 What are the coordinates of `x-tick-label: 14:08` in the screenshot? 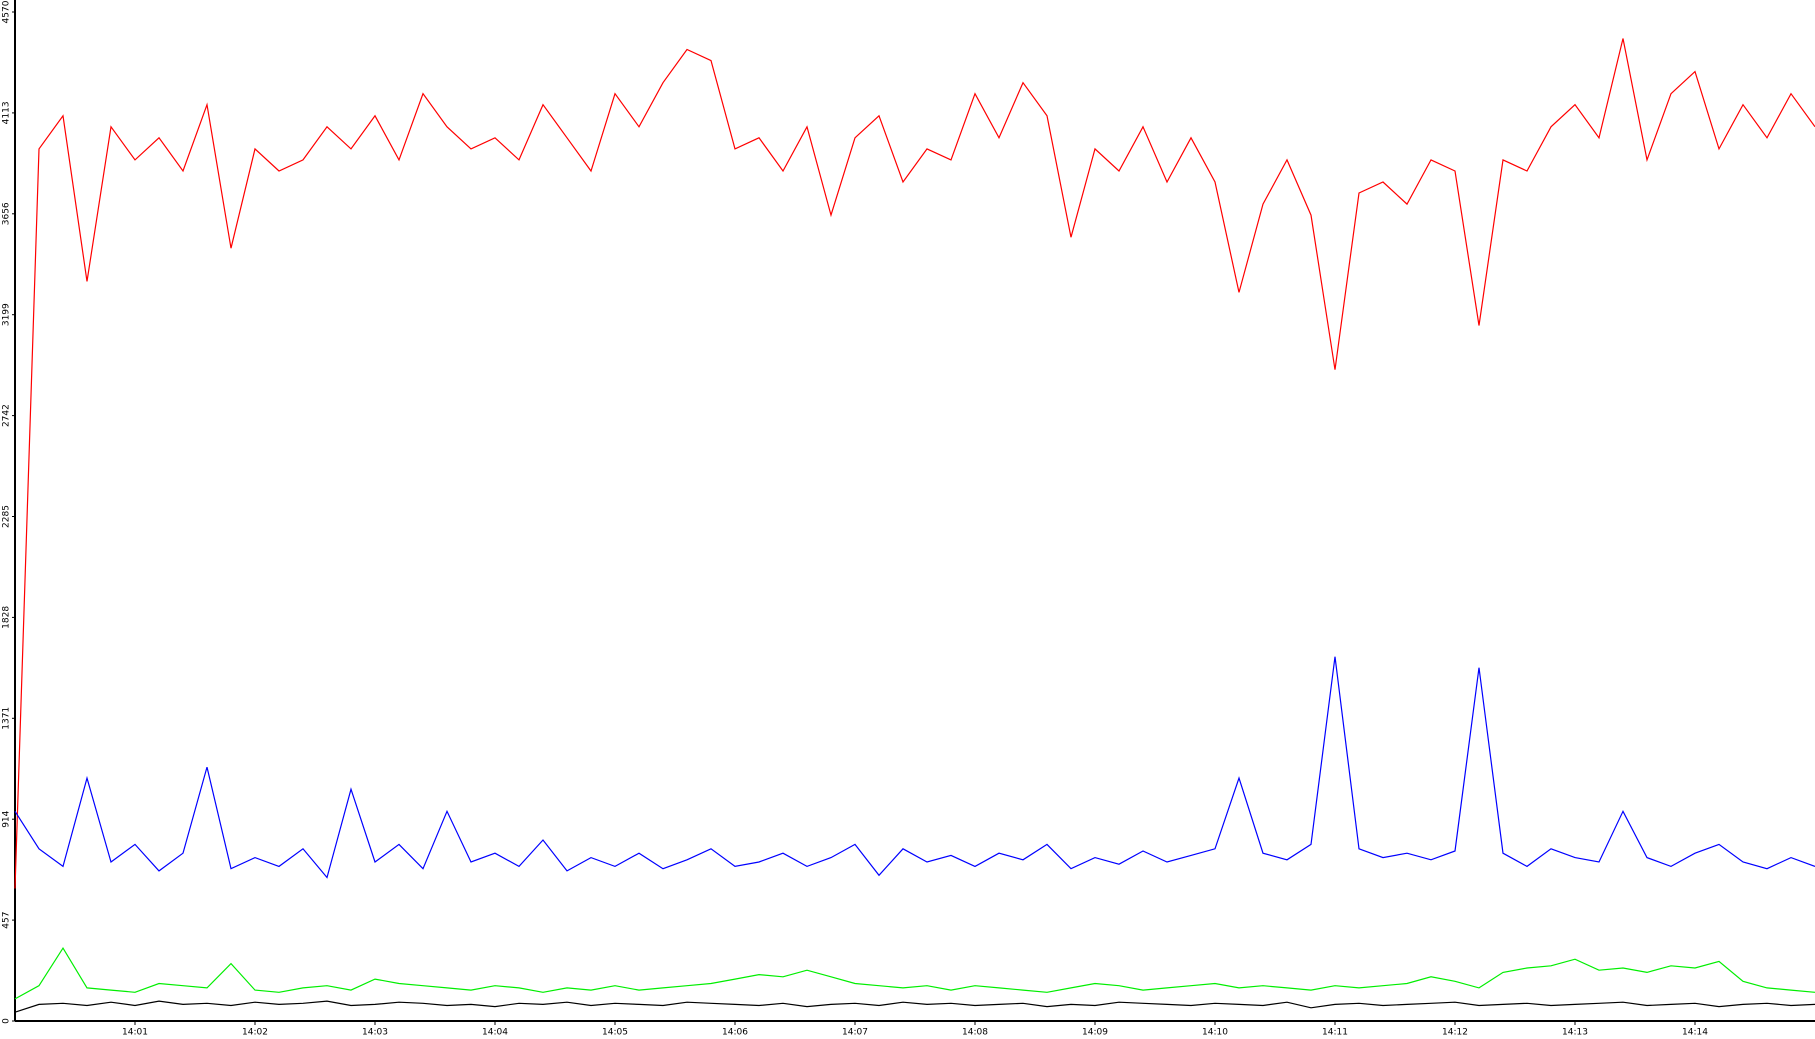 It's located at (975, 1033).